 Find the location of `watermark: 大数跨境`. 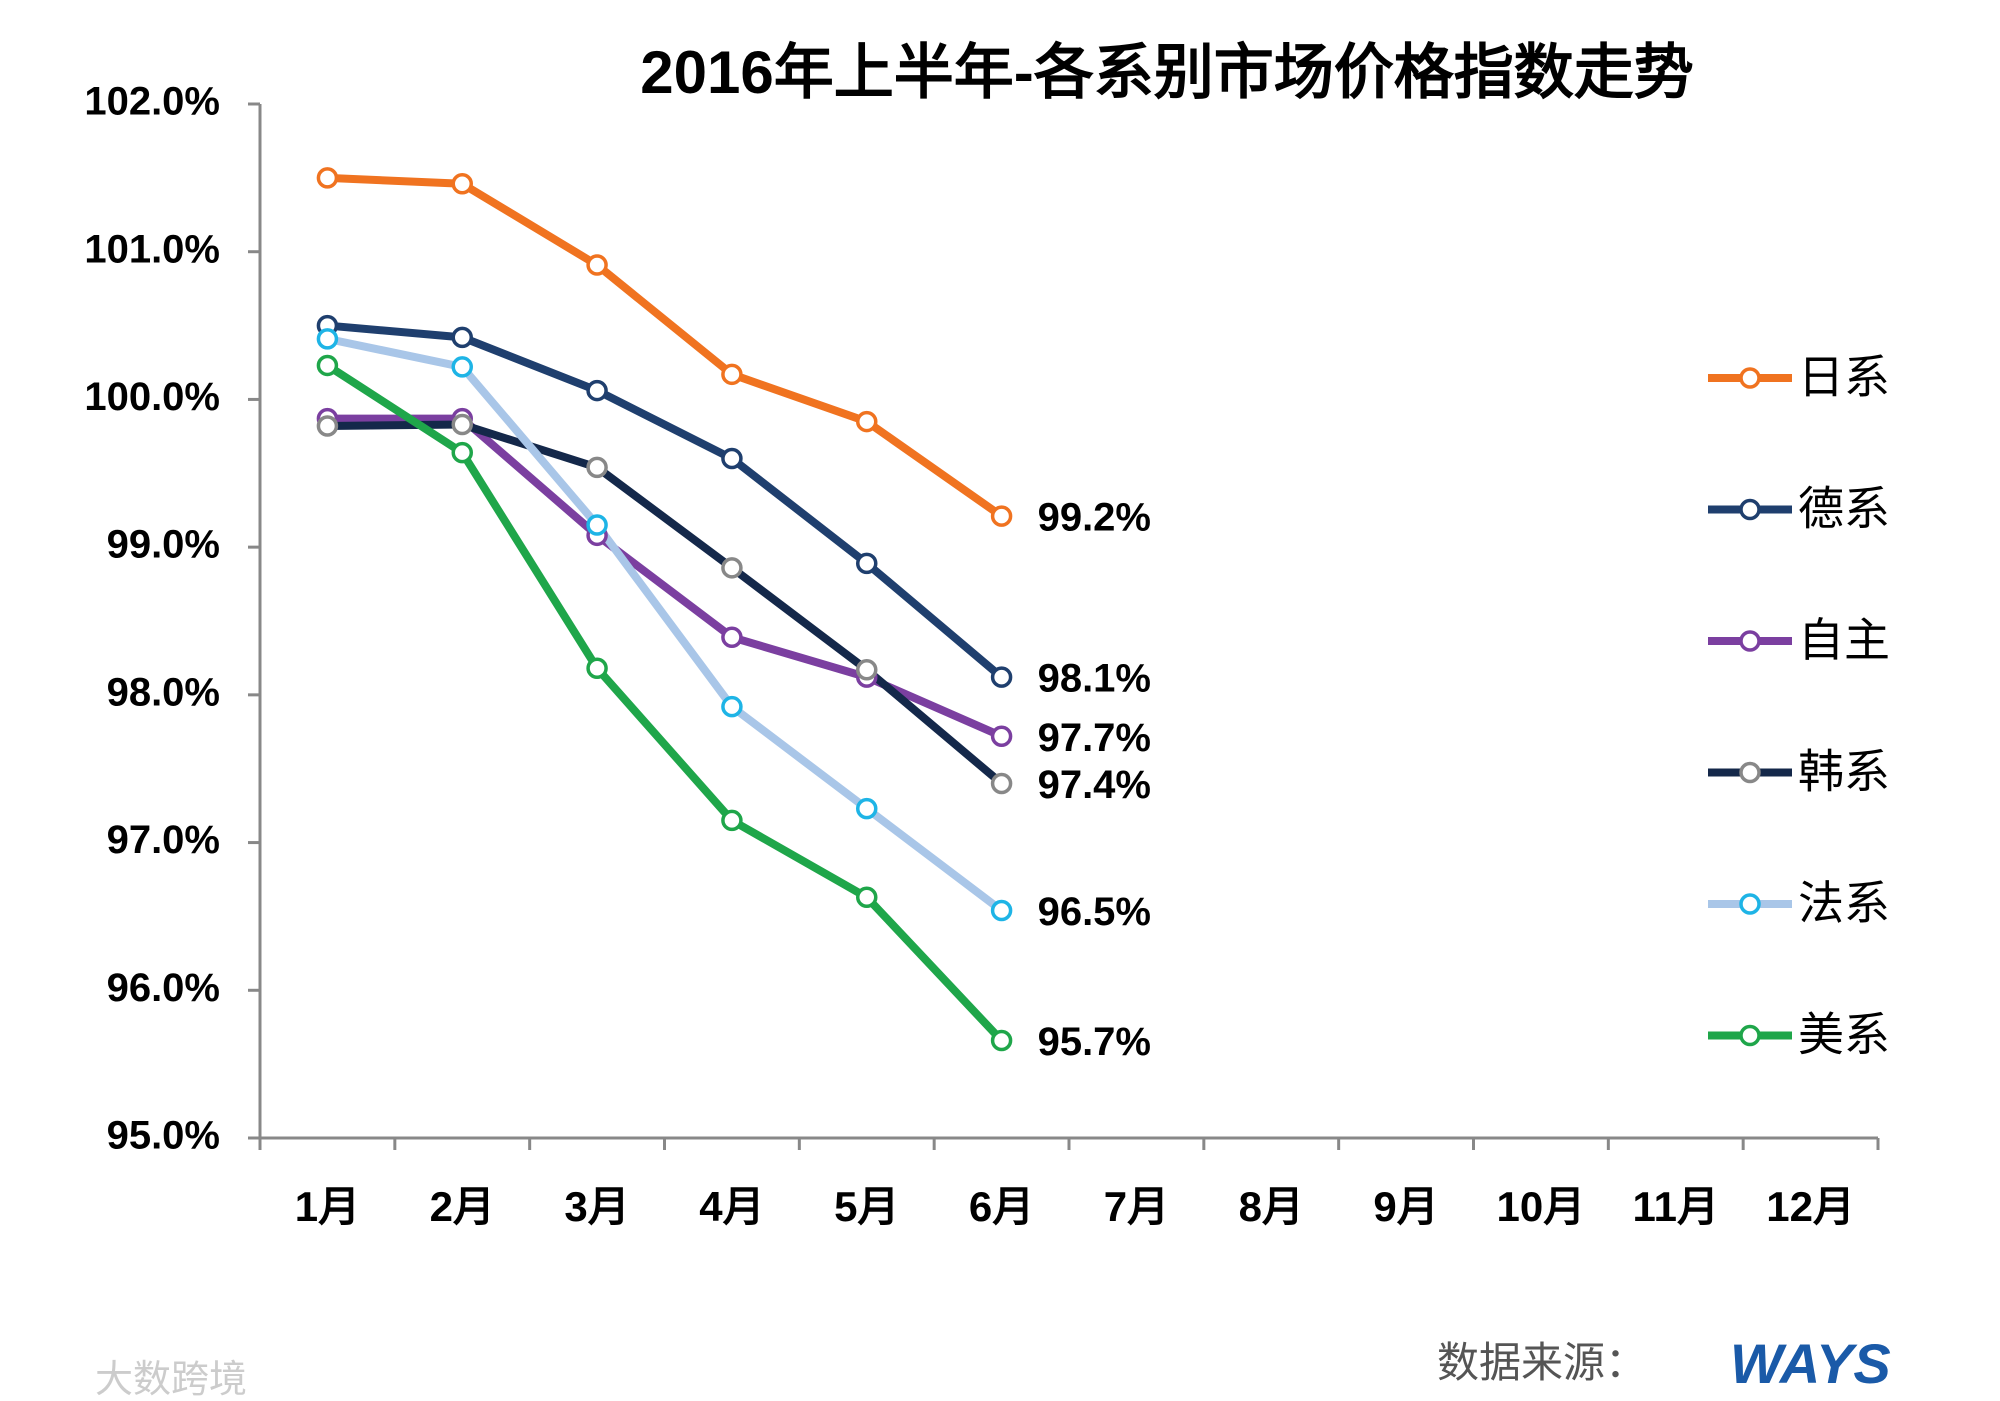

watermark: 大数跨境 is located at coordinates (171, 1380).